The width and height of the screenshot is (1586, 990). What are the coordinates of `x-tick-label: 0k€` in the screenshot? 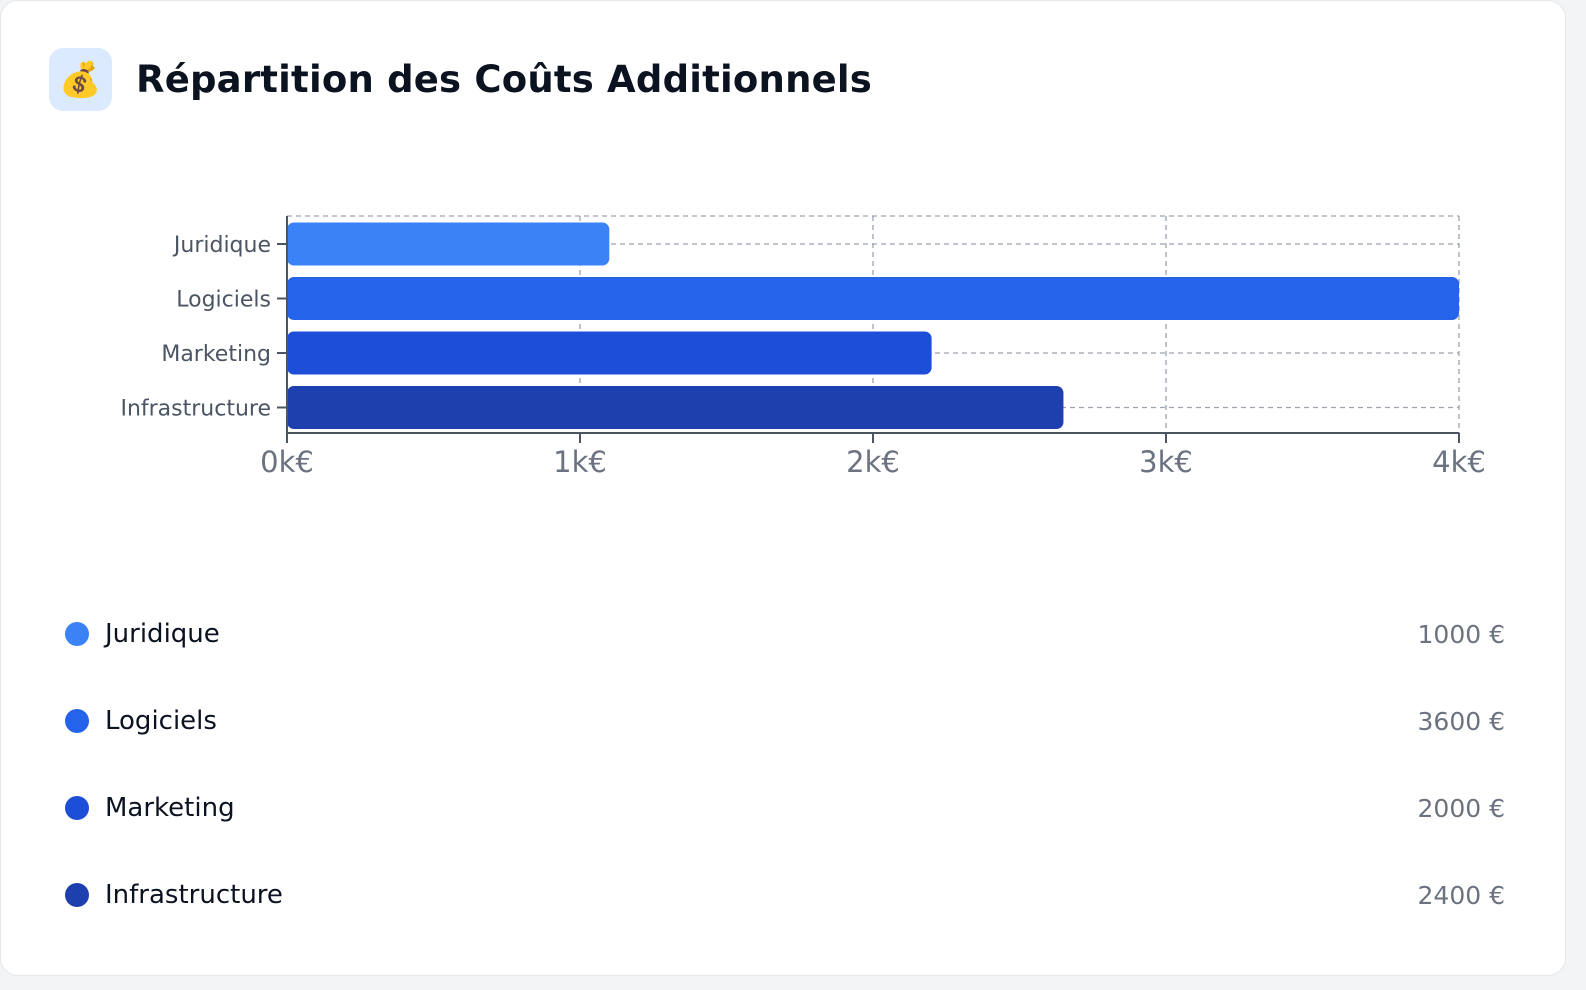 It's located at (287, 462).